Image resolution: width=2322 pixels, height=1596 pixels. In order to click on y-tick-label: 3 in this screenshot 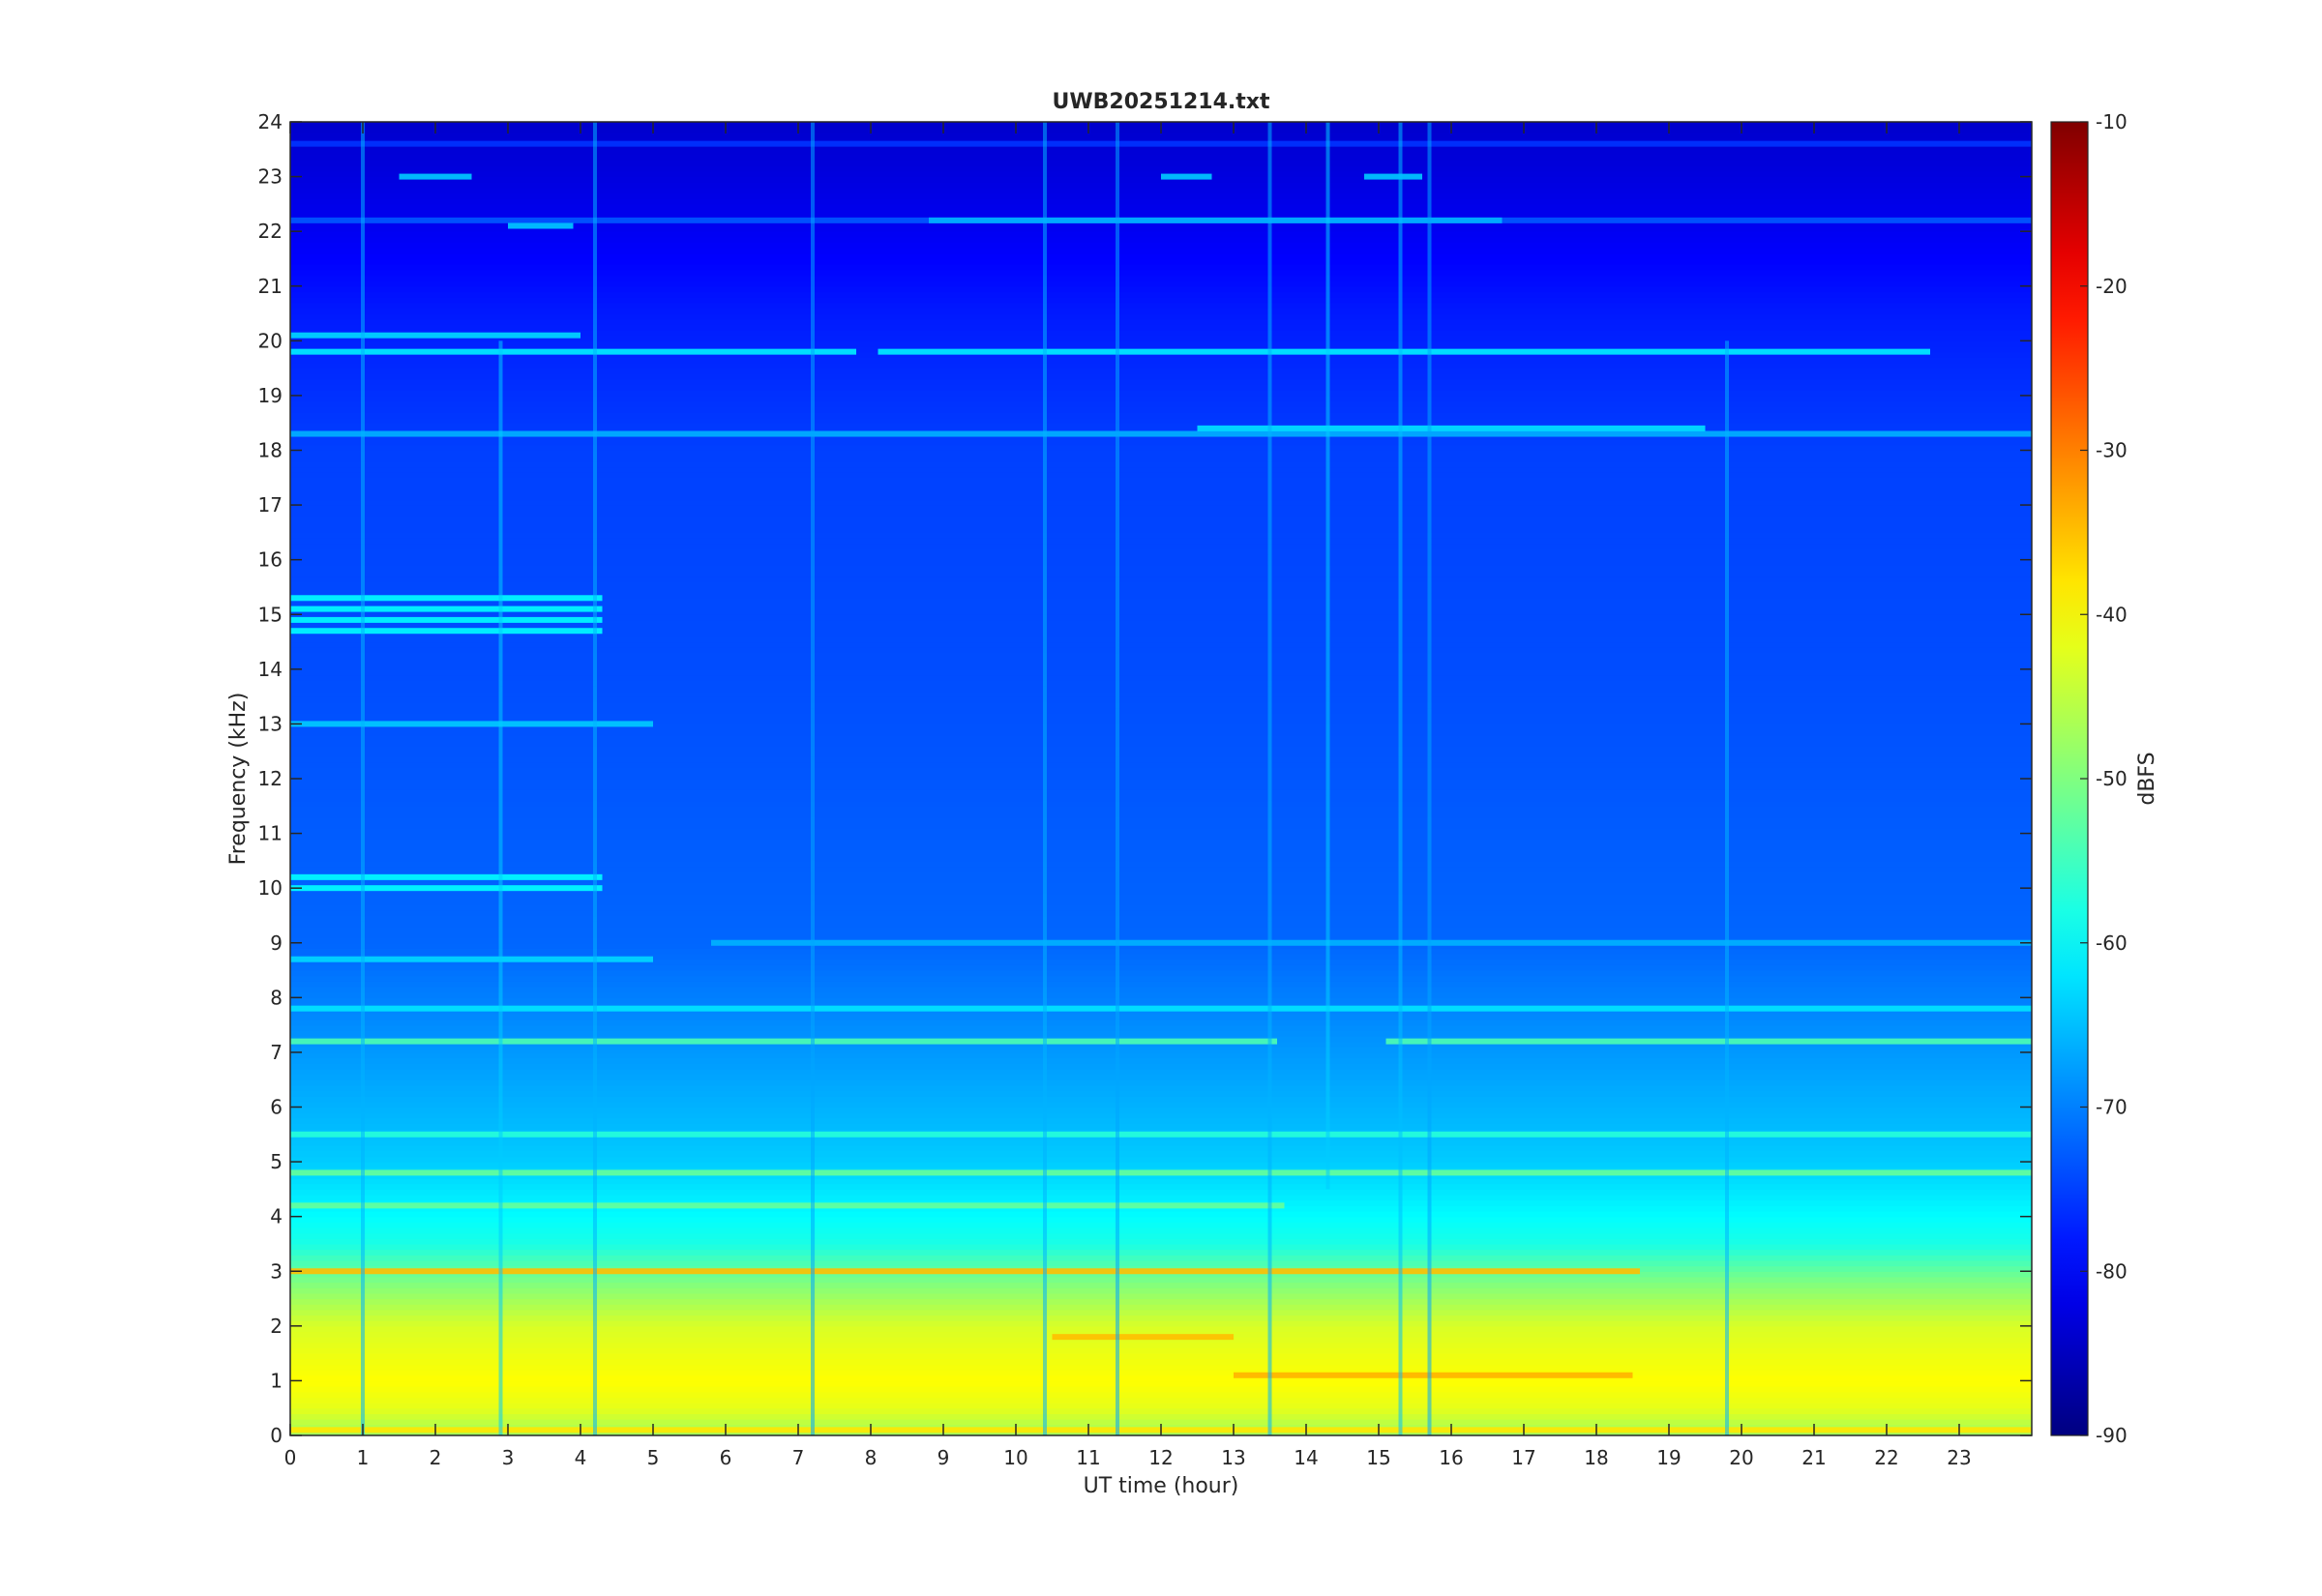, I will do `click(276, 1271)`.